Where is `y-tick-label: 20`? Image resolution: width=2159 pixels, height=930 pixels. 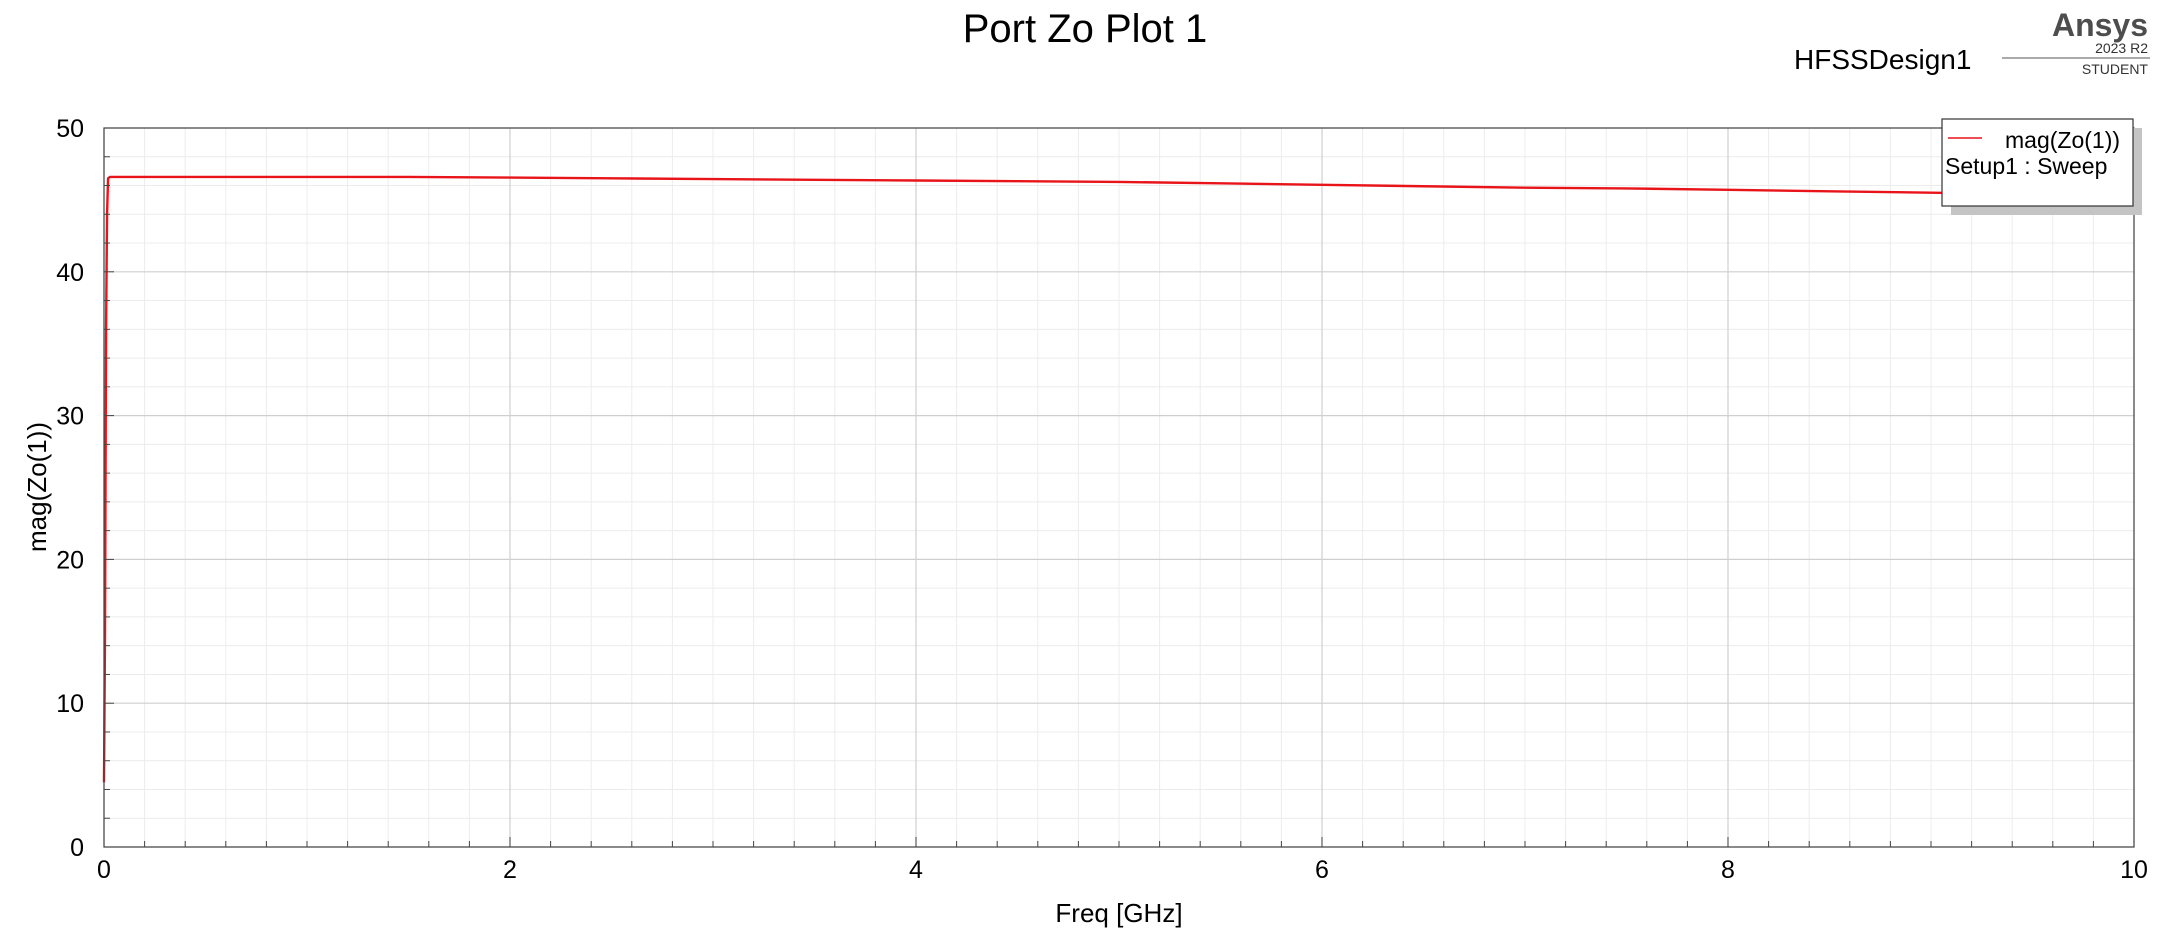
y-tick-label: 20 is located at coordinates (70, 560).